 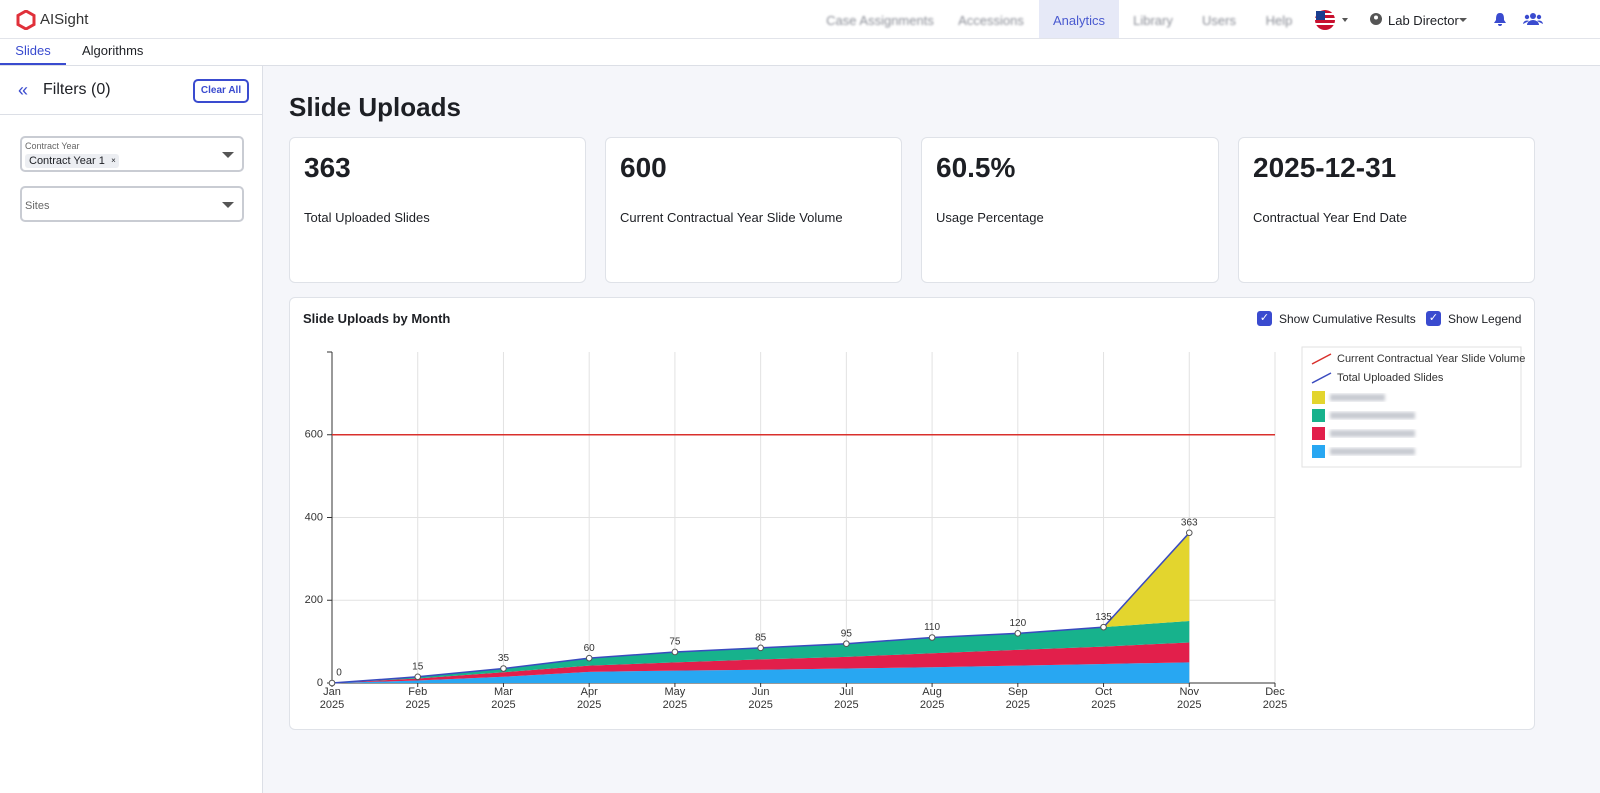 I want to click on user-menu: Lab Director, so click(x=1423, y=20).